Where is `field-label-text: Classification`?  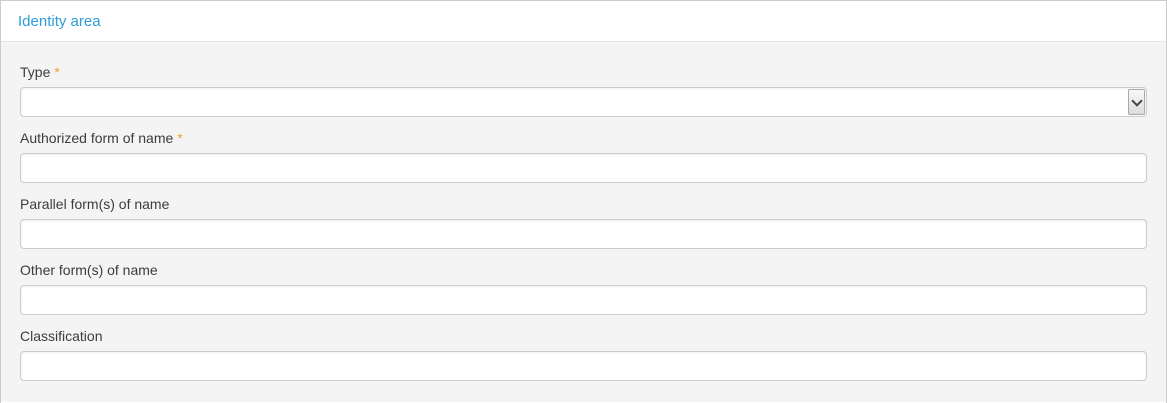
field-label-text: Classification is located at coordinates (61, 336).